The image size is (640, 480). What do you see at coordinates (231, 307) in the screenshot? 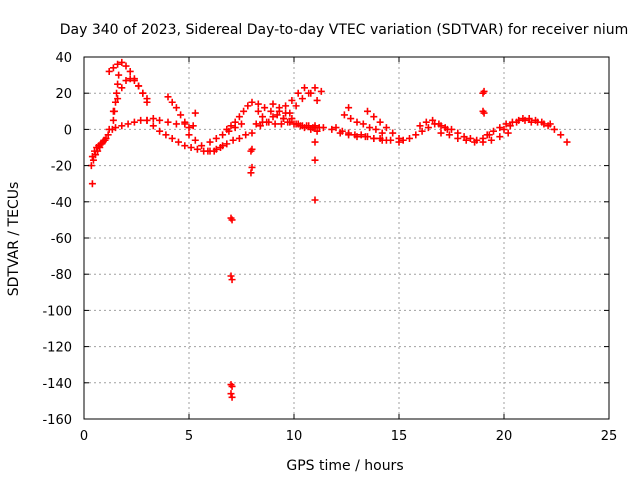
I see `series-outliers-seven` at bounding box center [231, 307].